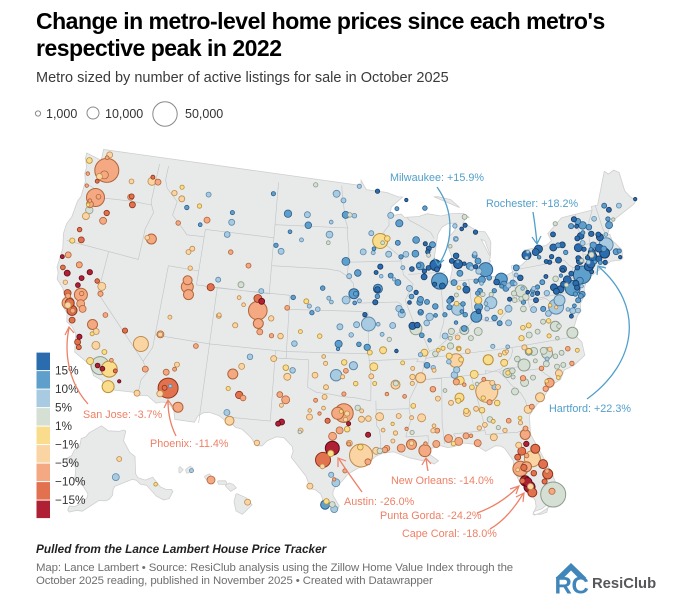  I want to click on svg-text: 5%, so click(64, 408).